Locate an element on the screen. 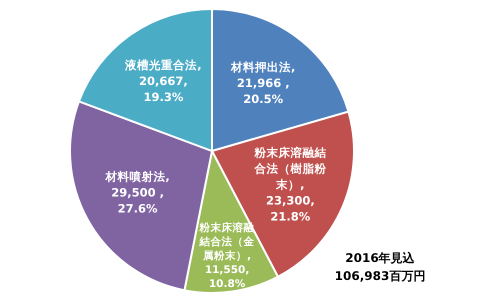 The height and width of the screenshot is (306, 490). slice-label: 液槽光重合法, 20,667, 19.3% is located at coordinates (163, 81).